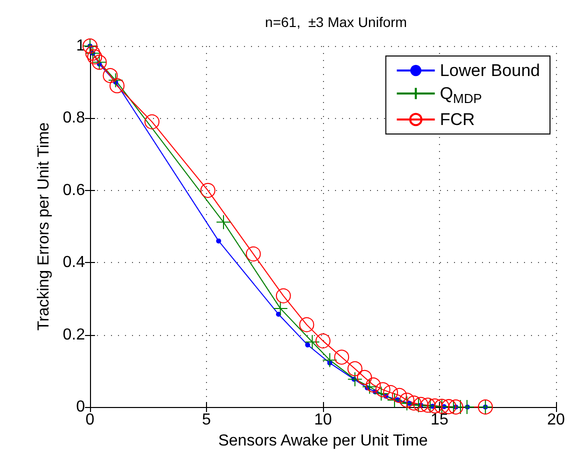 The image size is (584, 476). I want to click on x-tick-label: 10, so click(323, 420).